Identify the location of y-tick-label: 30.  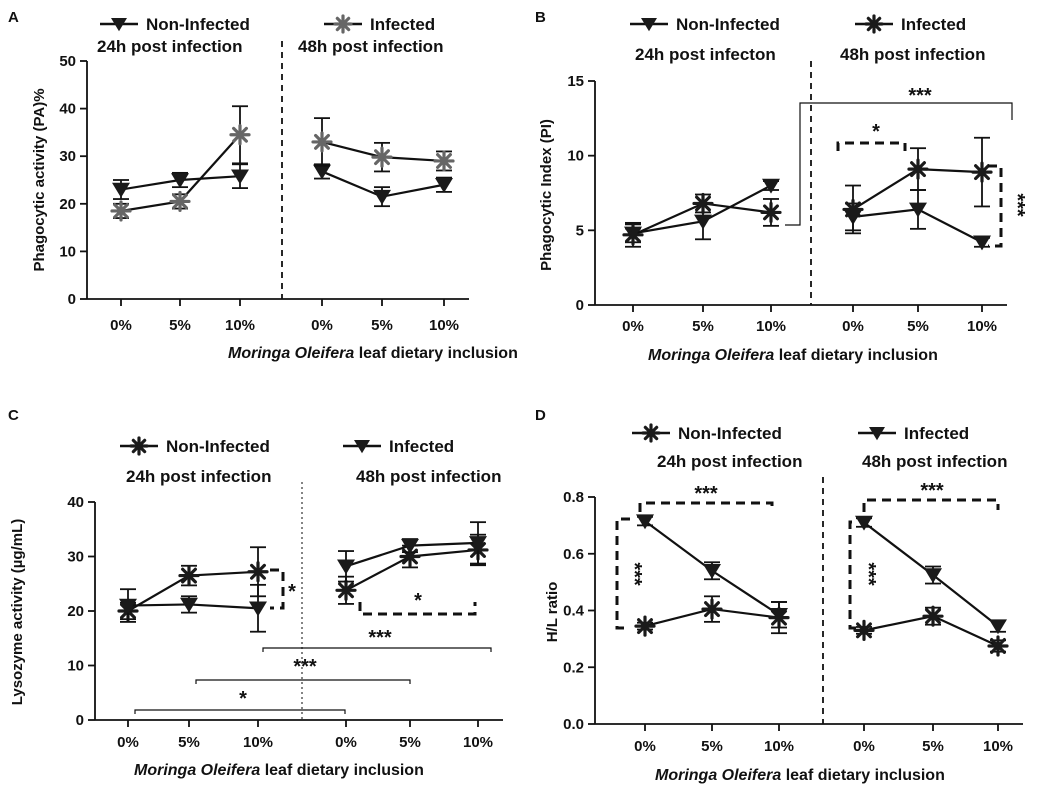
(75, 557).